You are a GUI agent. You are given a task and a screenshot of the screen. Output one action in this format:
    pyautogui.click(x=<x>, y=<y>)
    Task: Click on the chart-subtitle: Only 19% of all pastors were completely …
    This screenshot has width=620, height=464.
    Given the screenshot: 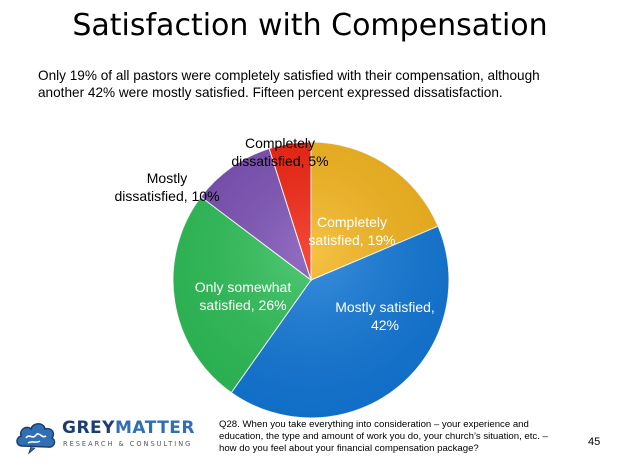 What is the action you would take?
    pyautogui.click(x=318, y=84)
    